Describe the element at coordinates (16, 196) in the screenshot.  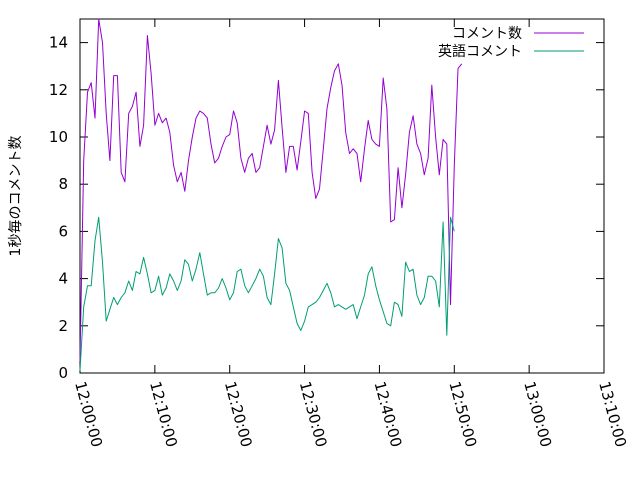
I see `y-axis-label: 1秒毎のコメント数` at that location.